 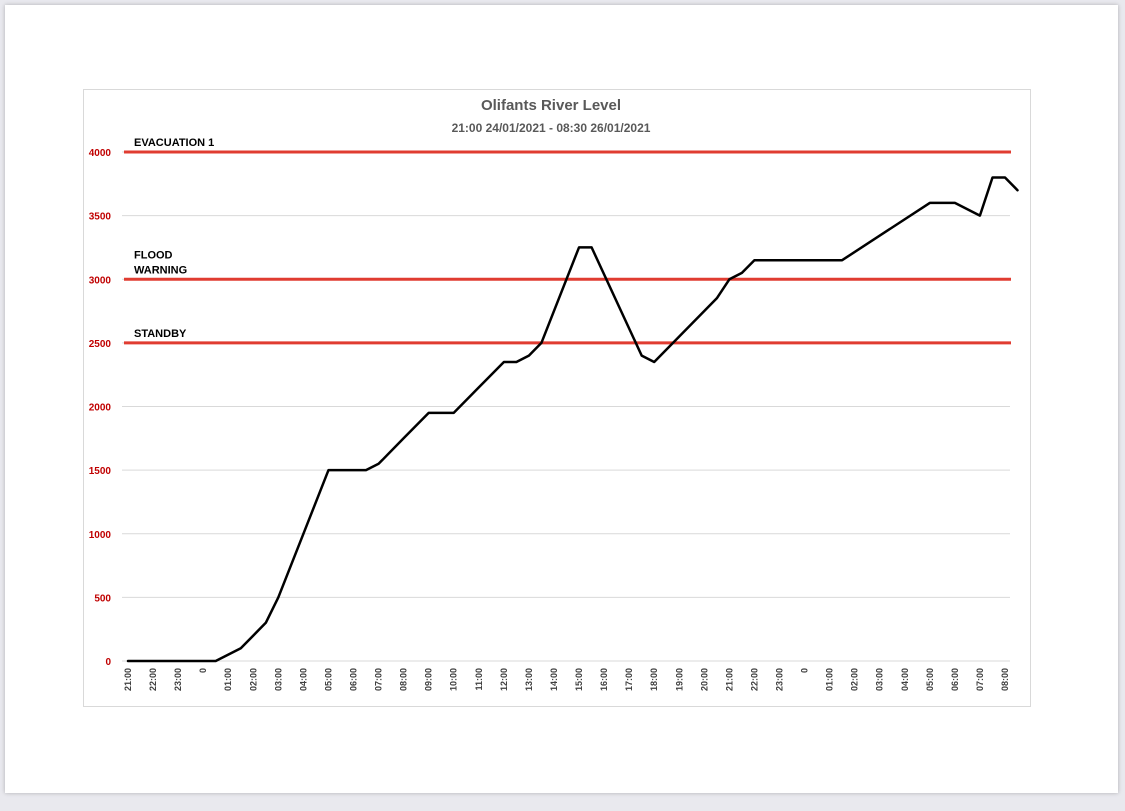 I want to click on threshold-label: WARNING, so click(x=160, y=270).